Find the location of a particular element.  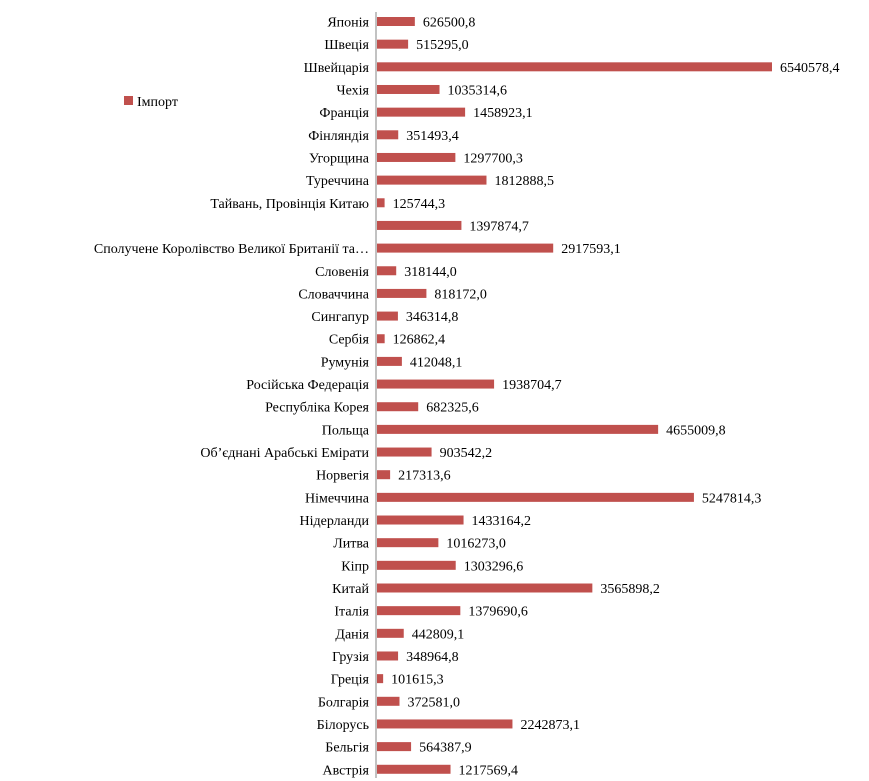

bar-value-label: 564387,9 is located at coordinates (445, 748).